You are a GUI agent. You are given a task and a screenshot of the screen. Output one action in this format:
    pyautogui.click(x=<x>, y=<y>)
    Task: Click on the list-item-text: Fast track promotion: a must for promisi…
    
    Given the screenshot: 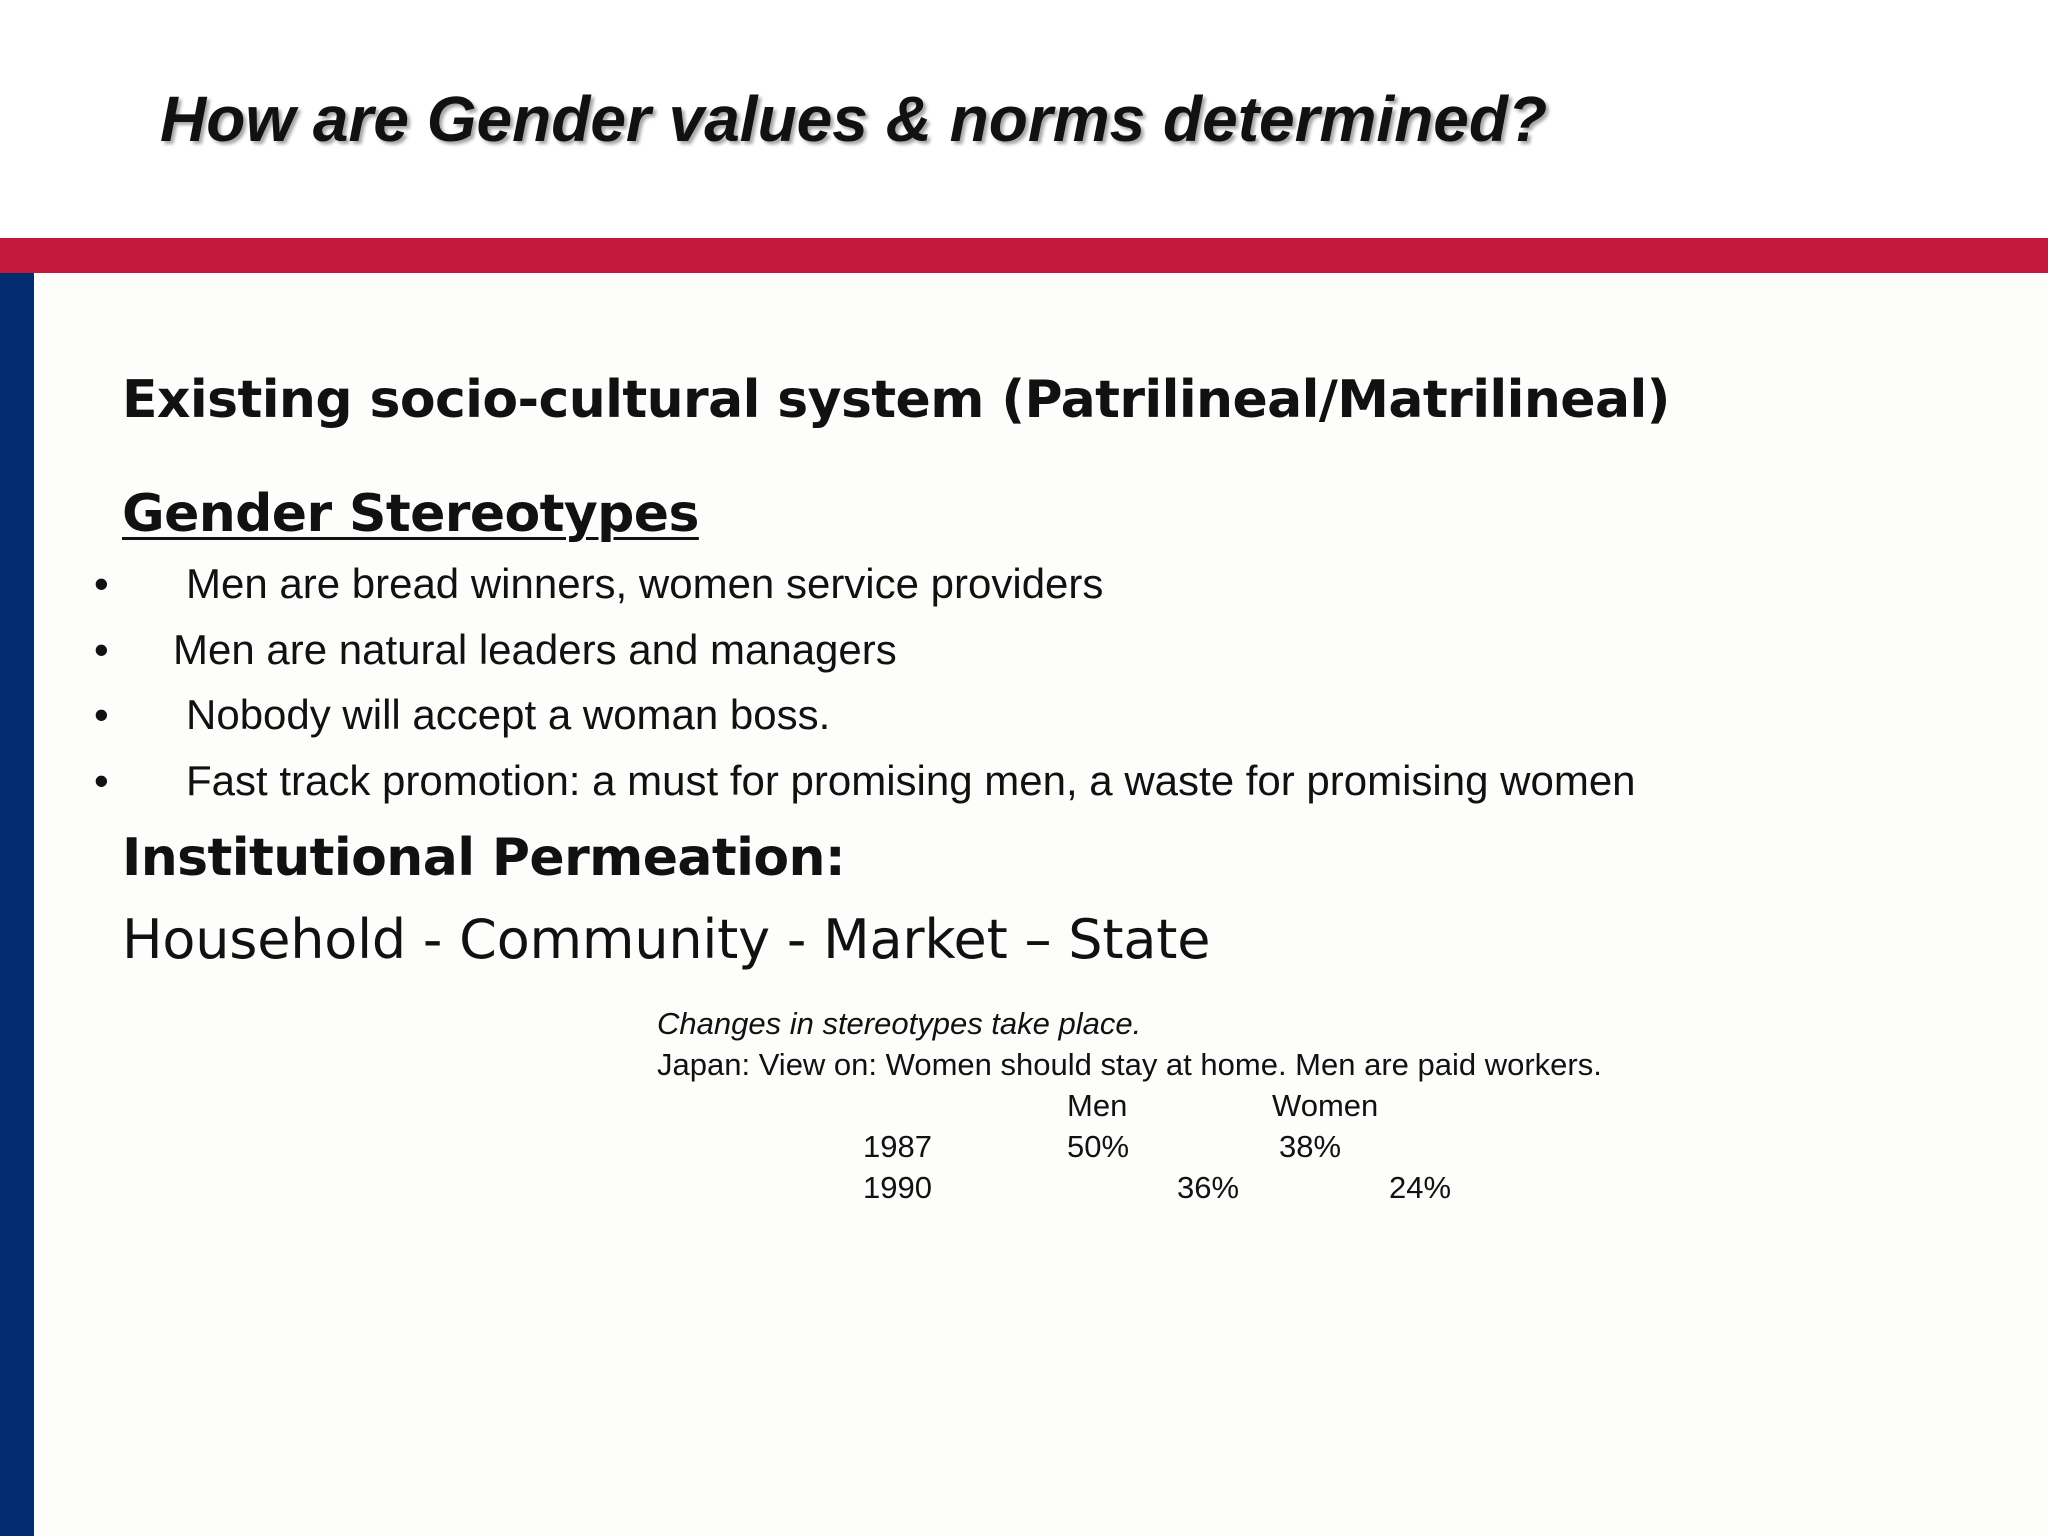 What is the action you would take?
    pyautogui.click(x=911, y=780)
    